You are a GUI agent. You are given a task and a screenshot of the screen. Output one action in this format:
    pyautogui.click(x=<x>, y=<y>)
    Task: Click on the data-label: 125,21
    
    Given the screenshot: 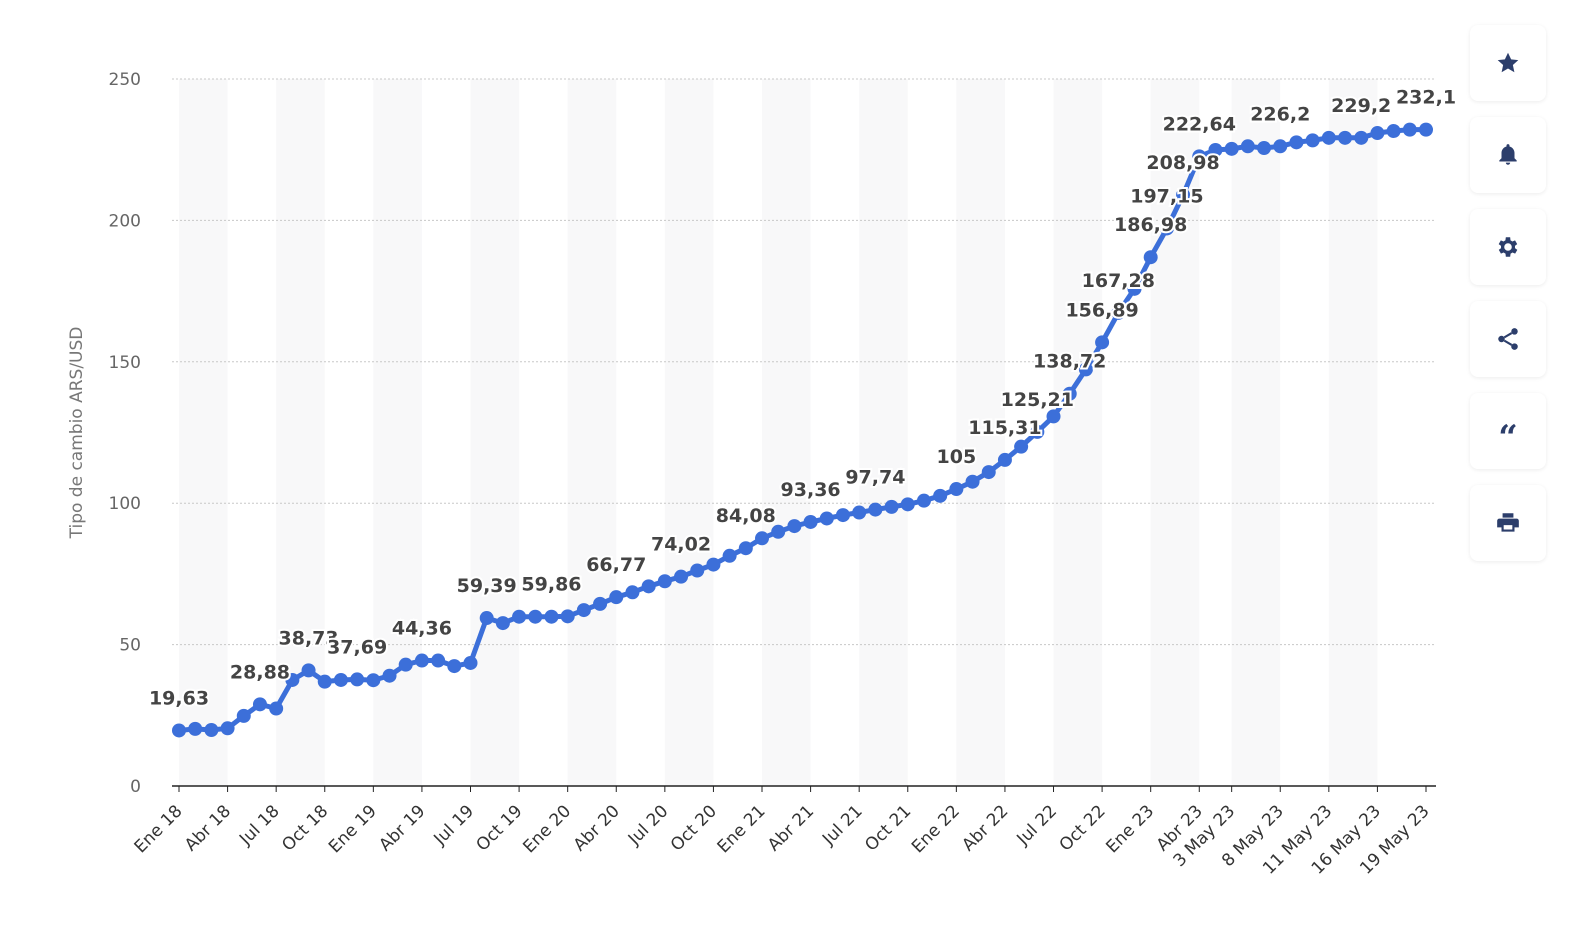 What is the action you would take?
    pyautogui.click(x=1037, y=400)
    